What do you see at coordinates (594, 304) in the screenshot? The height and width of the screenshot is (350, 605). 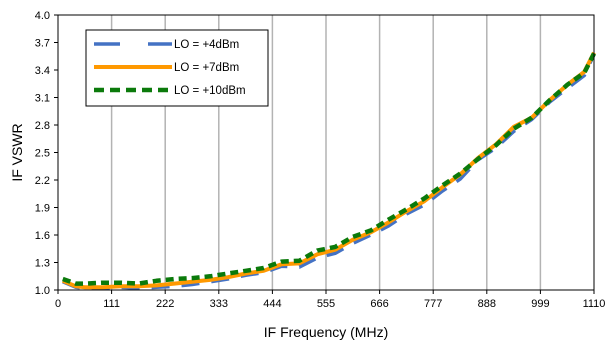 I see `x-tick-label: 1110` at bounding box center [594, 304].